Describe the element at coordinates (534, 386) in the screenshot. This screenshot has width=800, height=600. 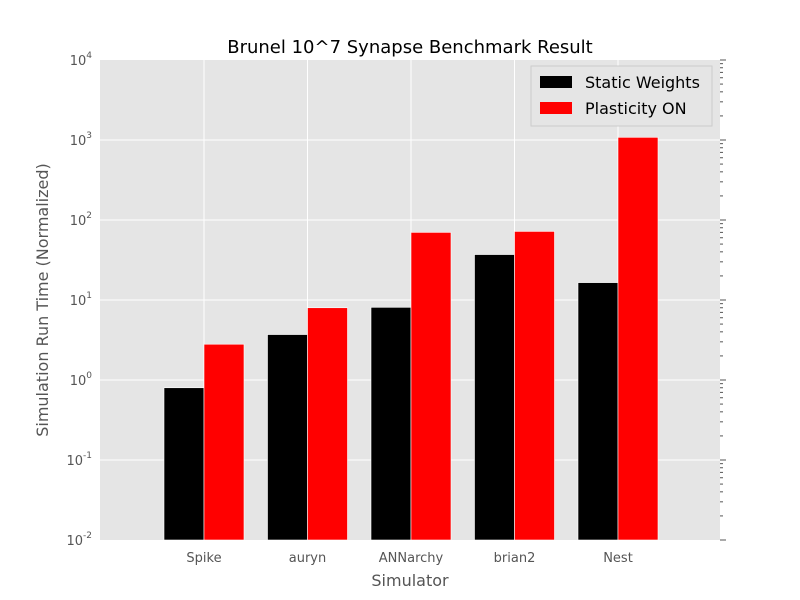
I see `bar-plasticity-on-brian2` at that location.